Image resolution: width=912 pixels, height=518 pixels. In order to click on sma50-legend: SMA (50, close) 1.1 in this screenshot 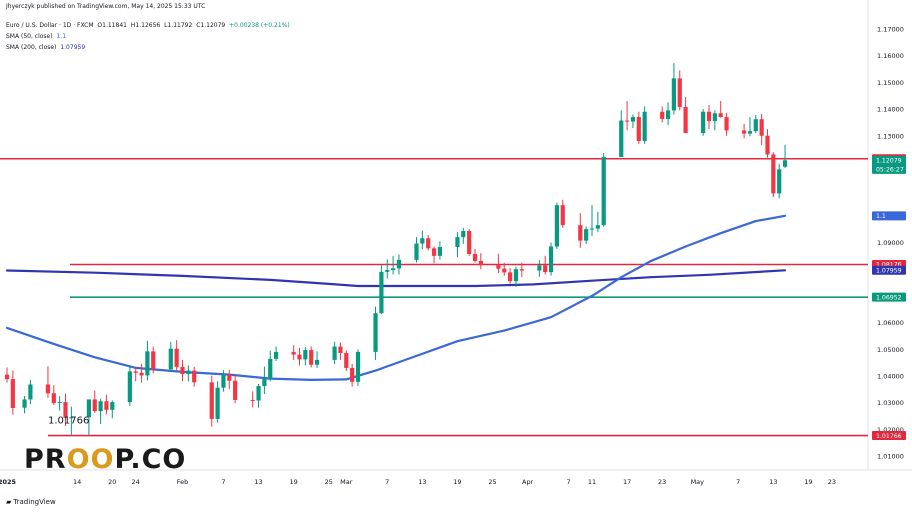, I will do `click(37, 36)`.